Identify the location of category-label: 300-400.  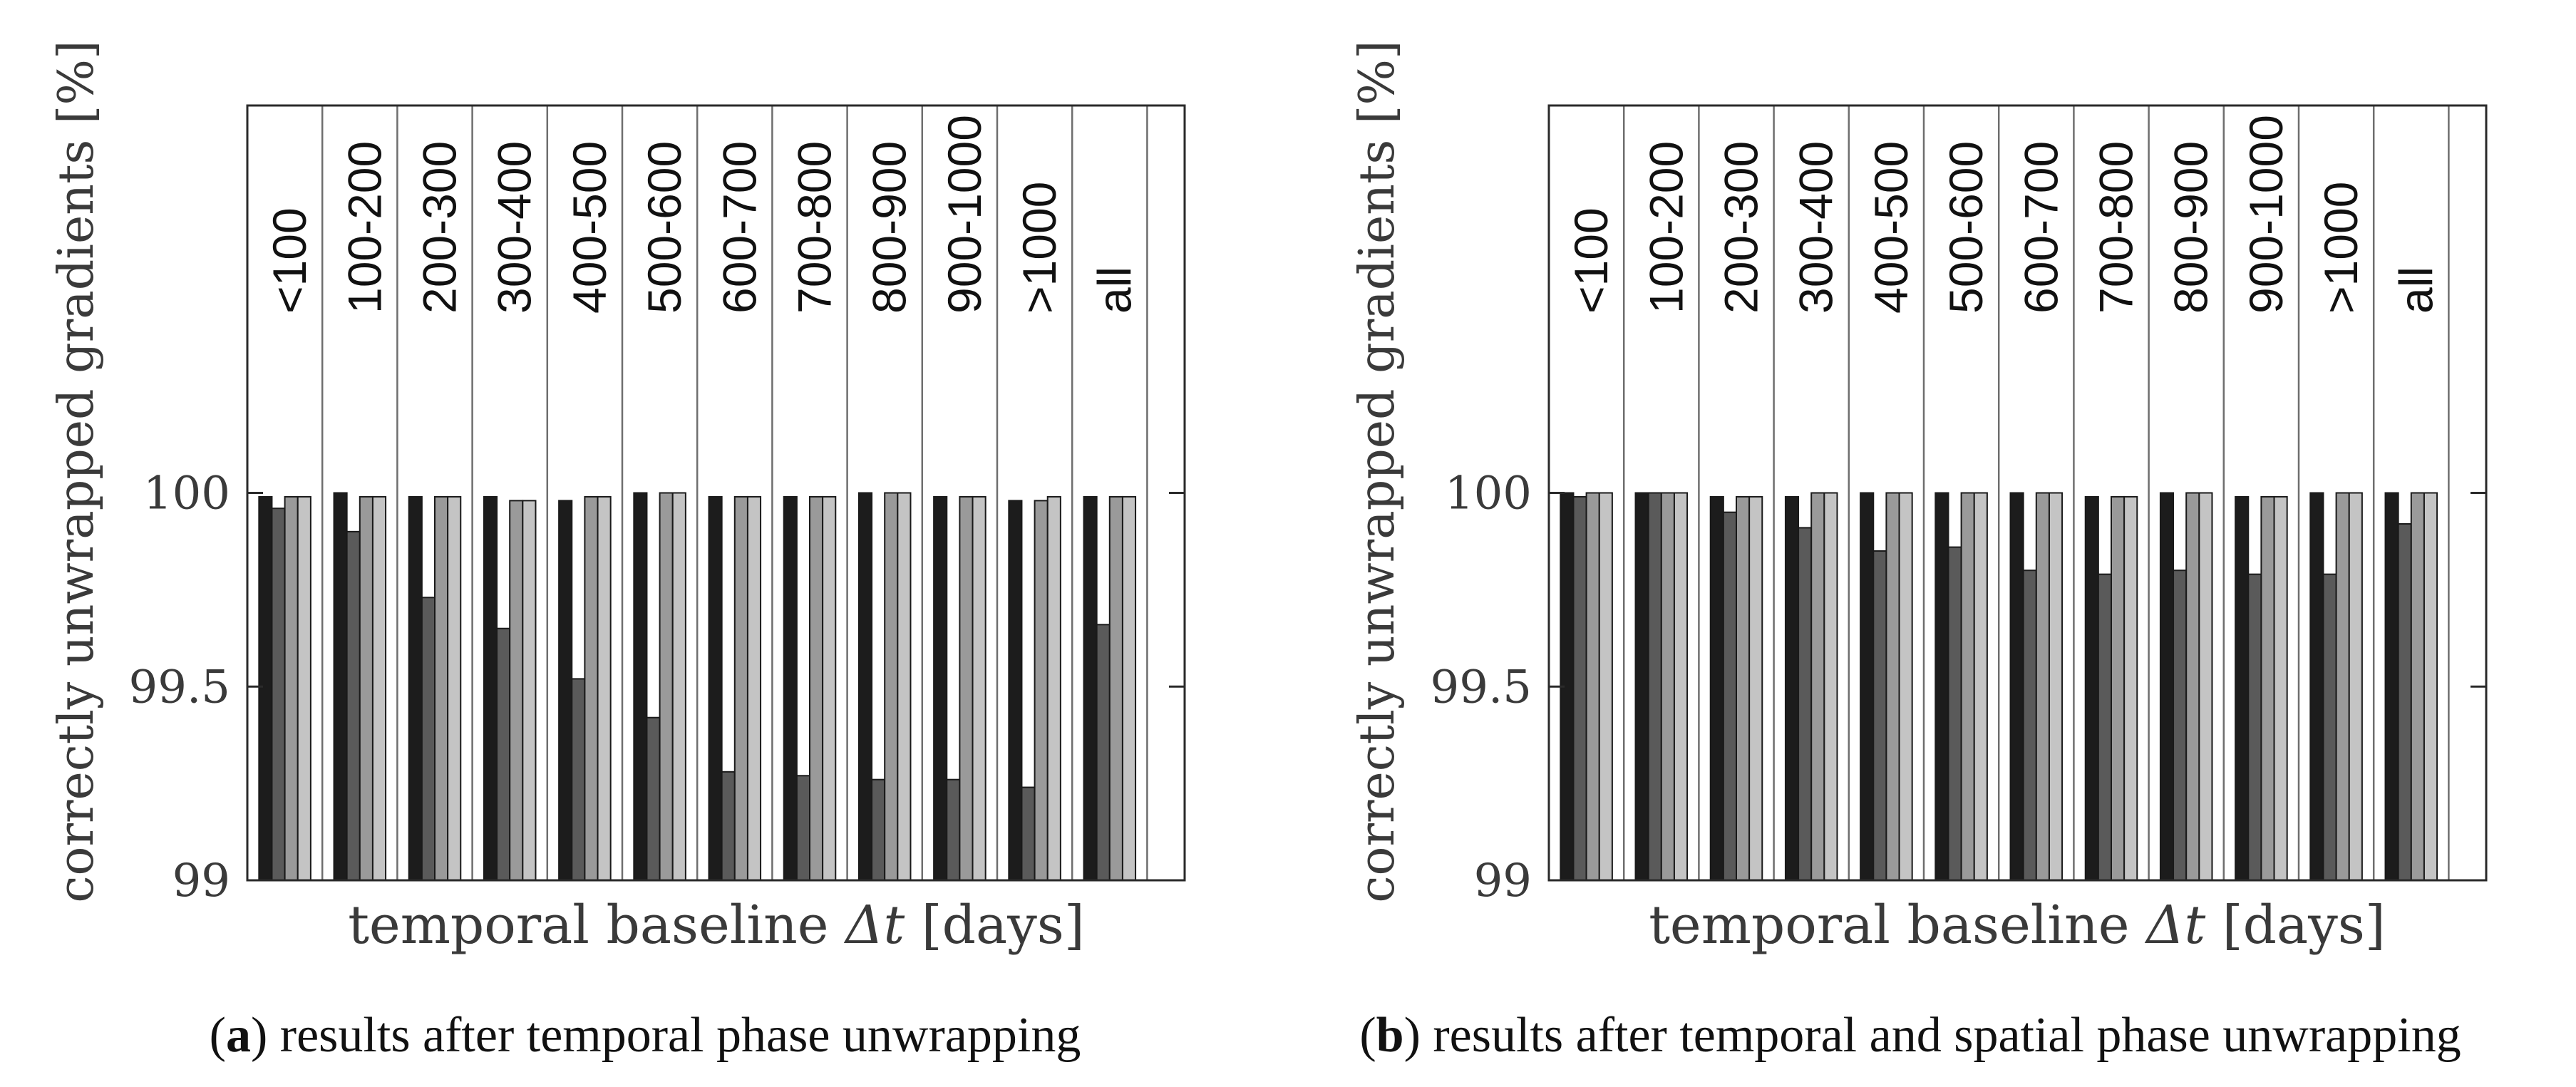
(1816, 227).